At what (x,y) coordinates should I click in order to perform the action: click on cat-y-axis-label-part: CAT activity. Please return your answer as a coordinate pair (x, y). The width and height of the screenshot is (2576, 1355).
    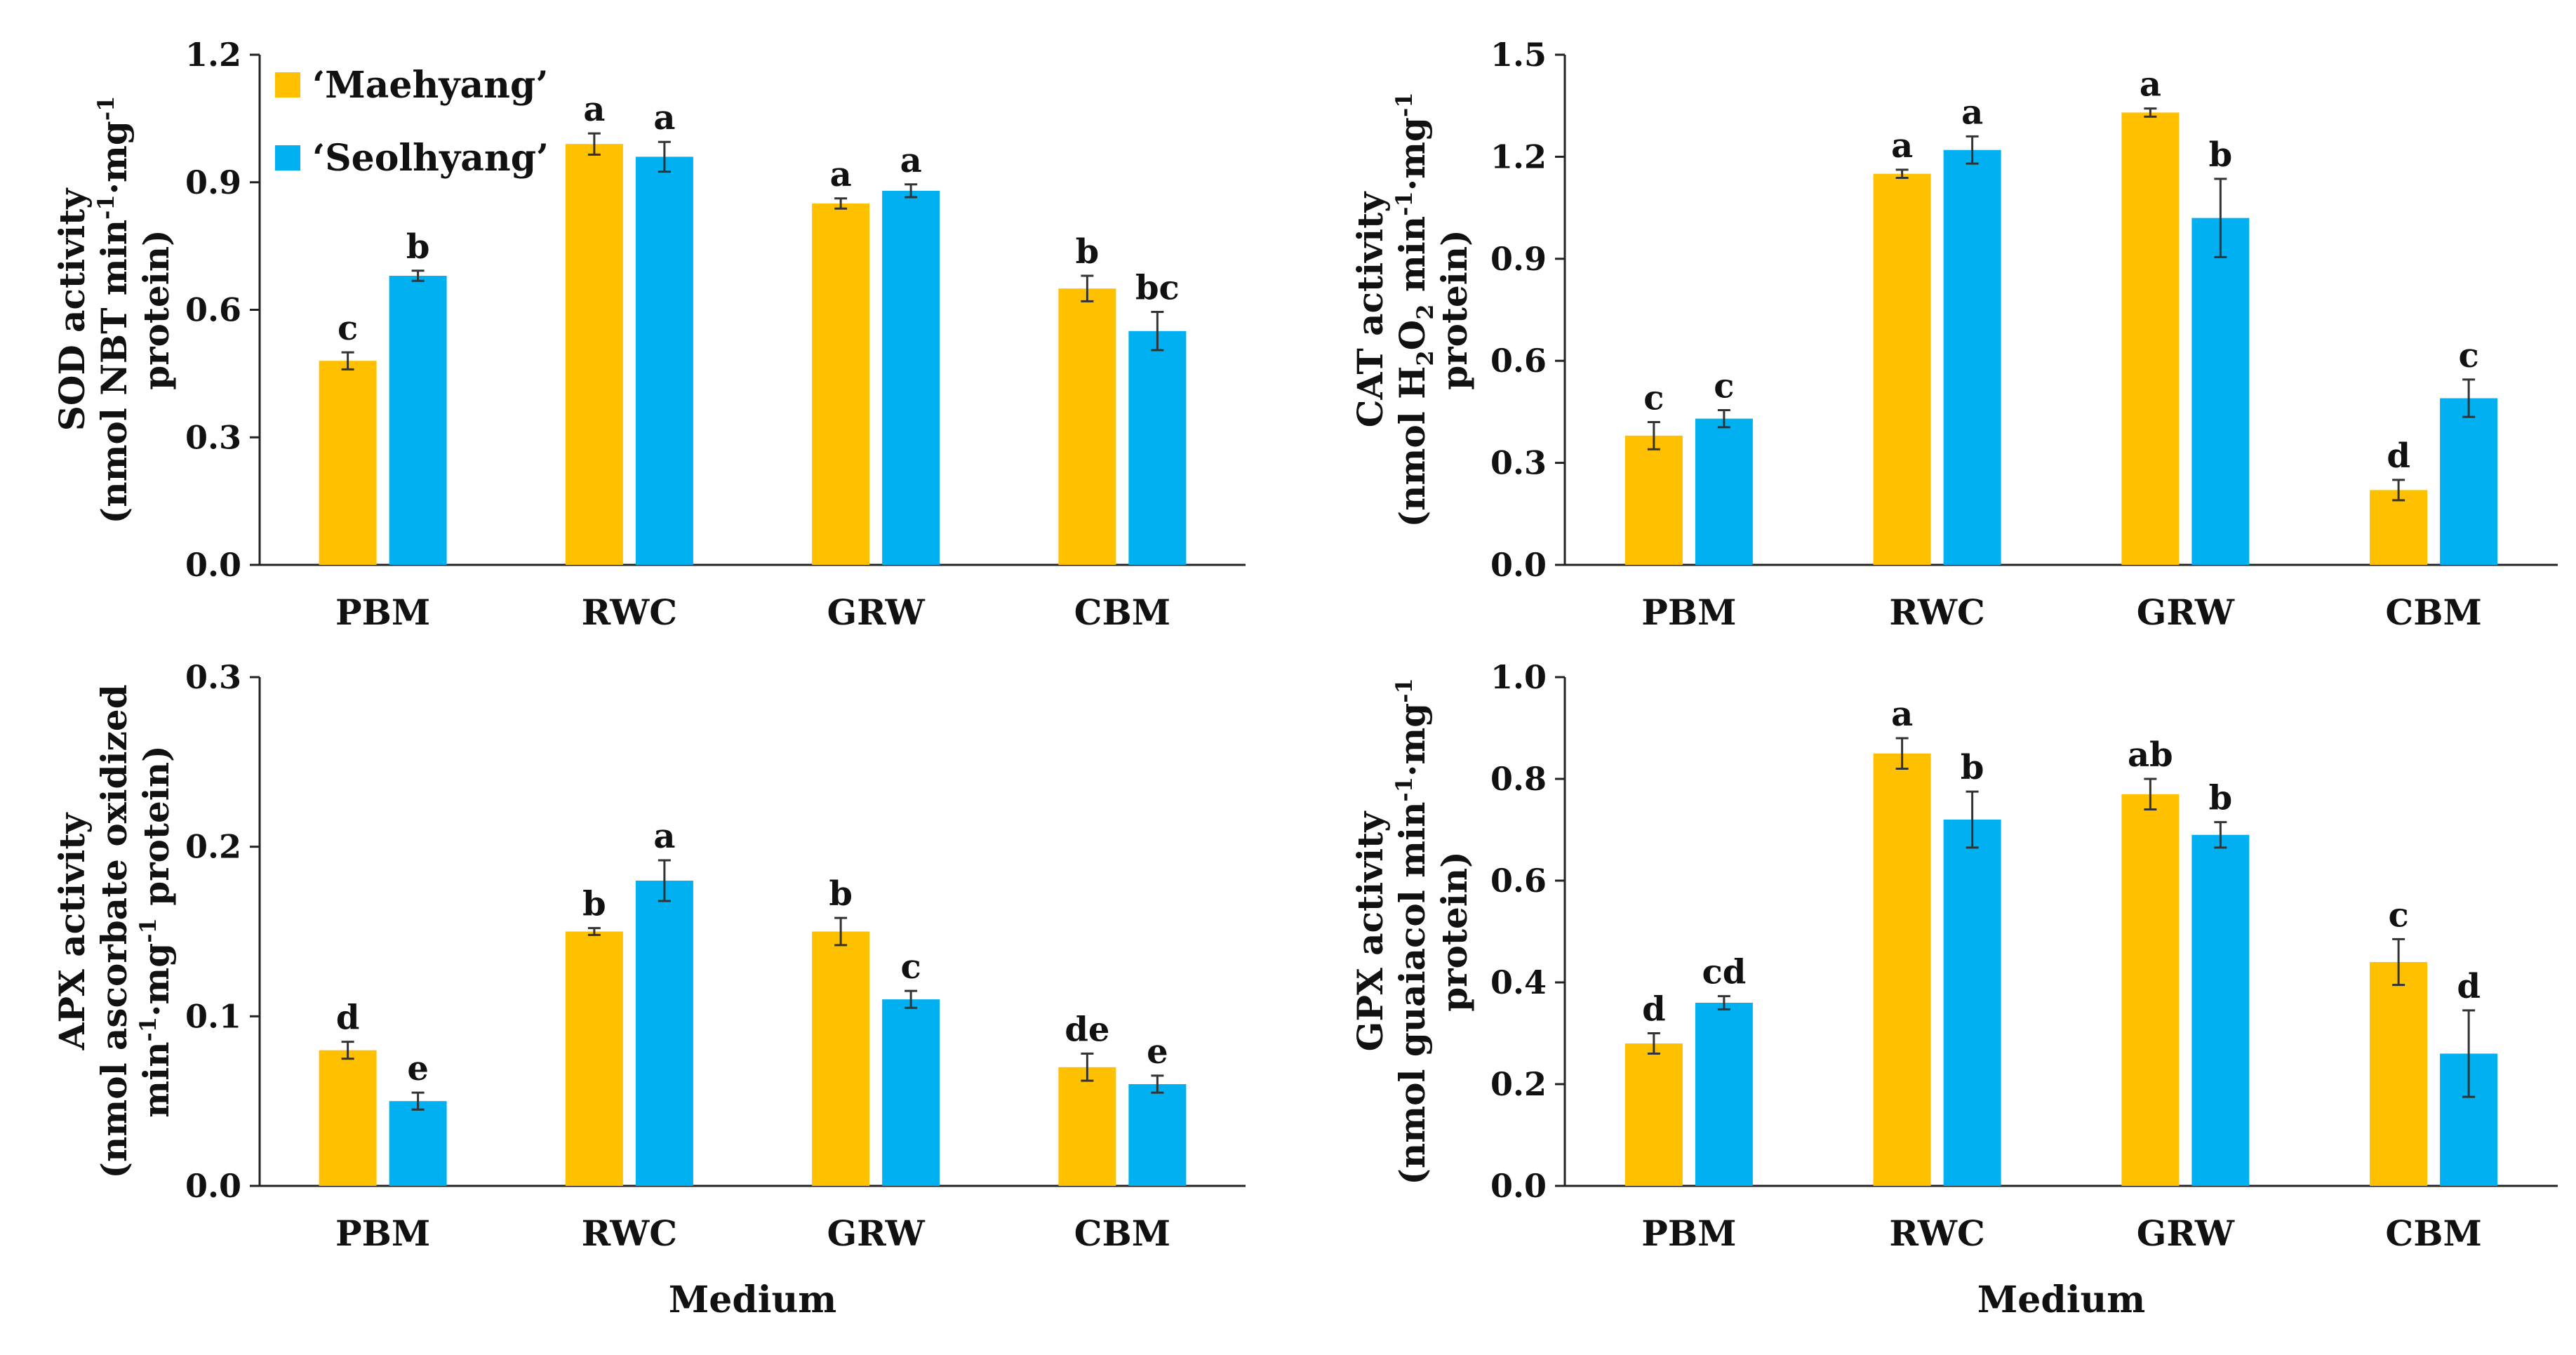
    Looking at the image, I should click on (1370, 309).